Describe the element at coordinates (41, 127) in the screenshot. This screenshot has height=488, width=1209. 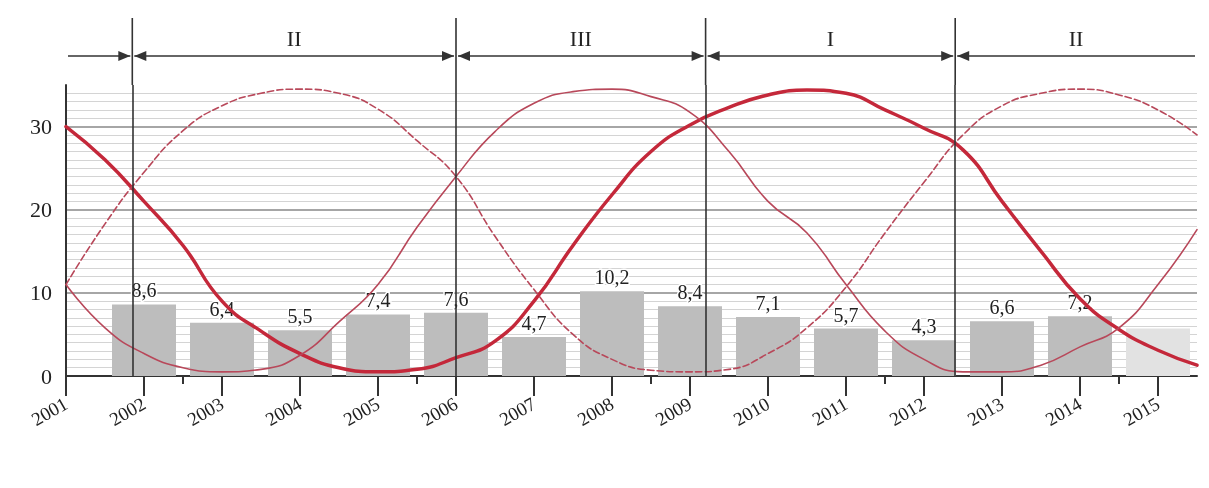
I see `y-tick-label: 30` at that location.